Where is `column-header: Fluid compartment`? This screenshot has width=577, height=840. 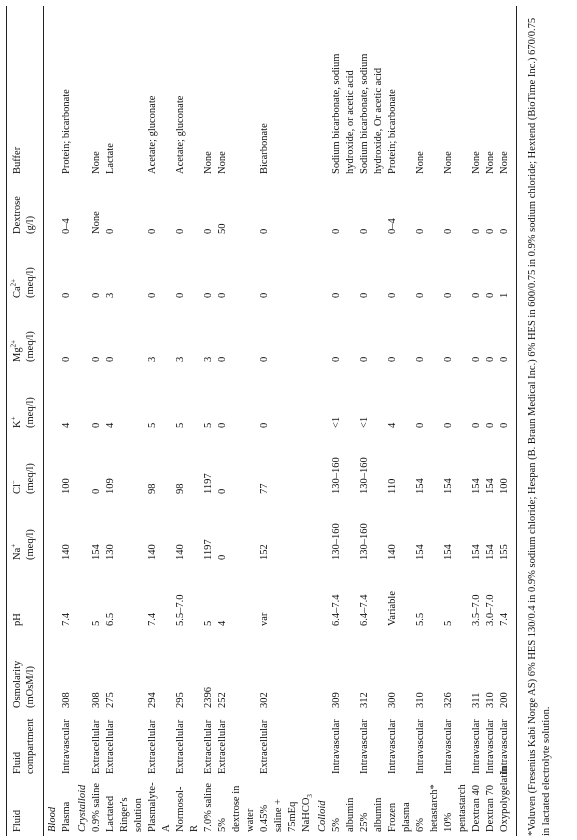
column-header: Fluid compartment is located at coordinates (25, 745).